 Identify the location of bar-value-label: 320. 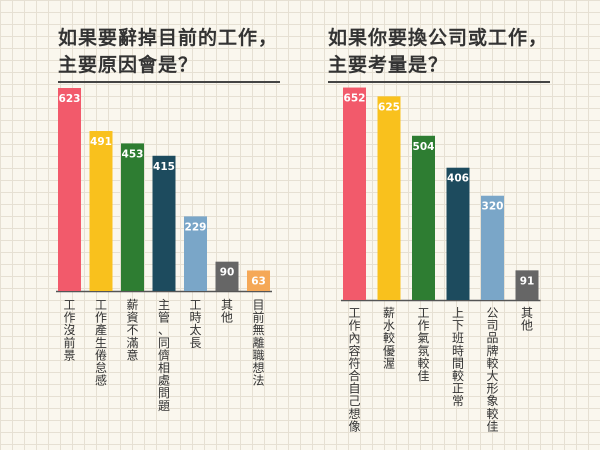
(493, 207).